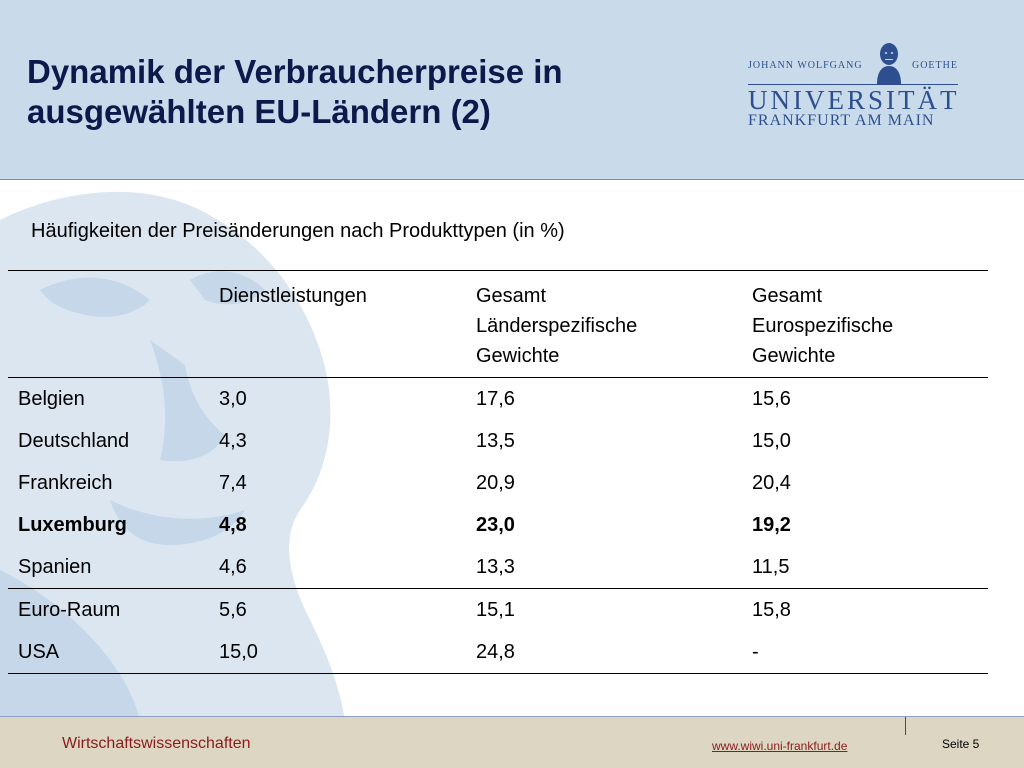 The image size is (1024, 768). Describe the element at coordinates (905, 726) in the screenshot. I see `footer-divider` at that location.